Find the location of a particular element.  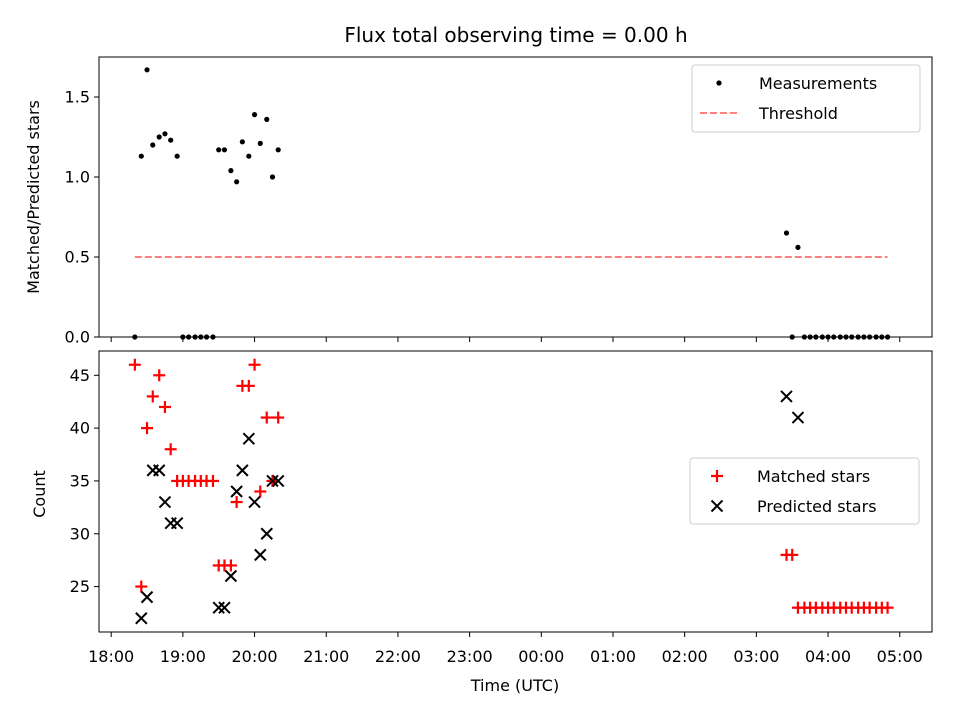

y-tick-label: 0.5 is located at coordinates (77, 257).